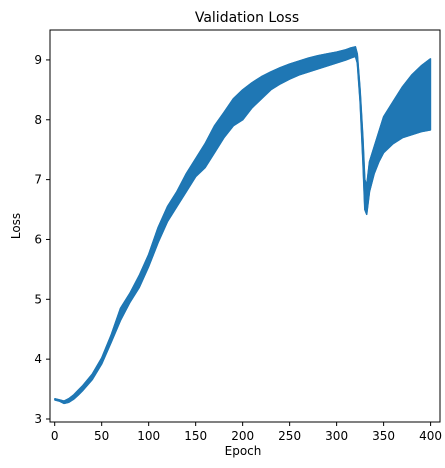  What do you see at coordinates (55, 436) in the screenshot?
I see `x-tick-label: 0` at bounding box center [55, 436].